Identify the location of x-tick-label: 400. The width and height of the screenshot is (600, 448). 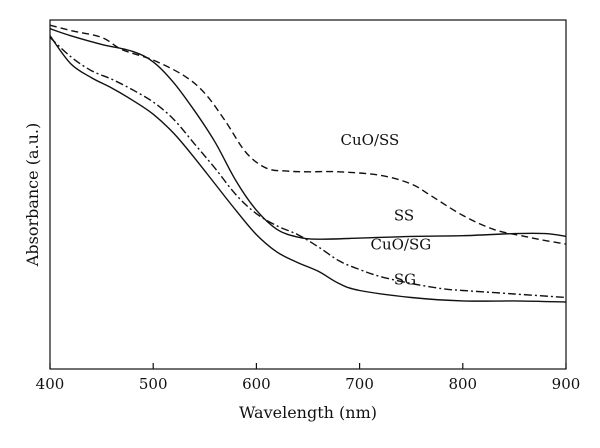
(50, 384).